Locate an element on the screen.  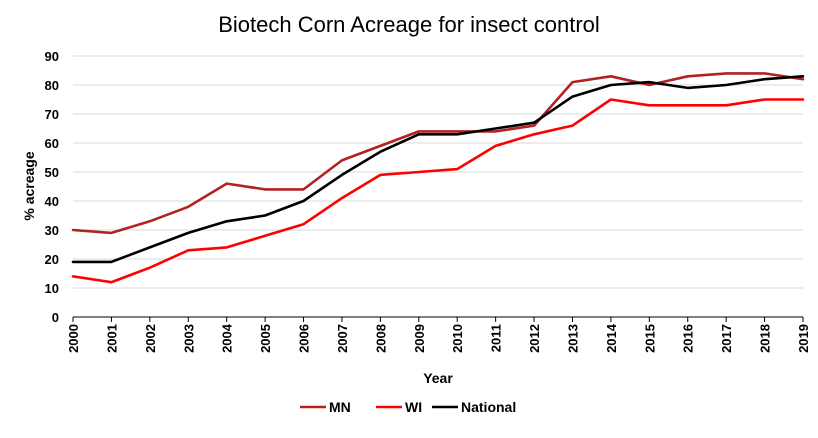
x-tick-label: 2007 is located at coordinates (342, 338).